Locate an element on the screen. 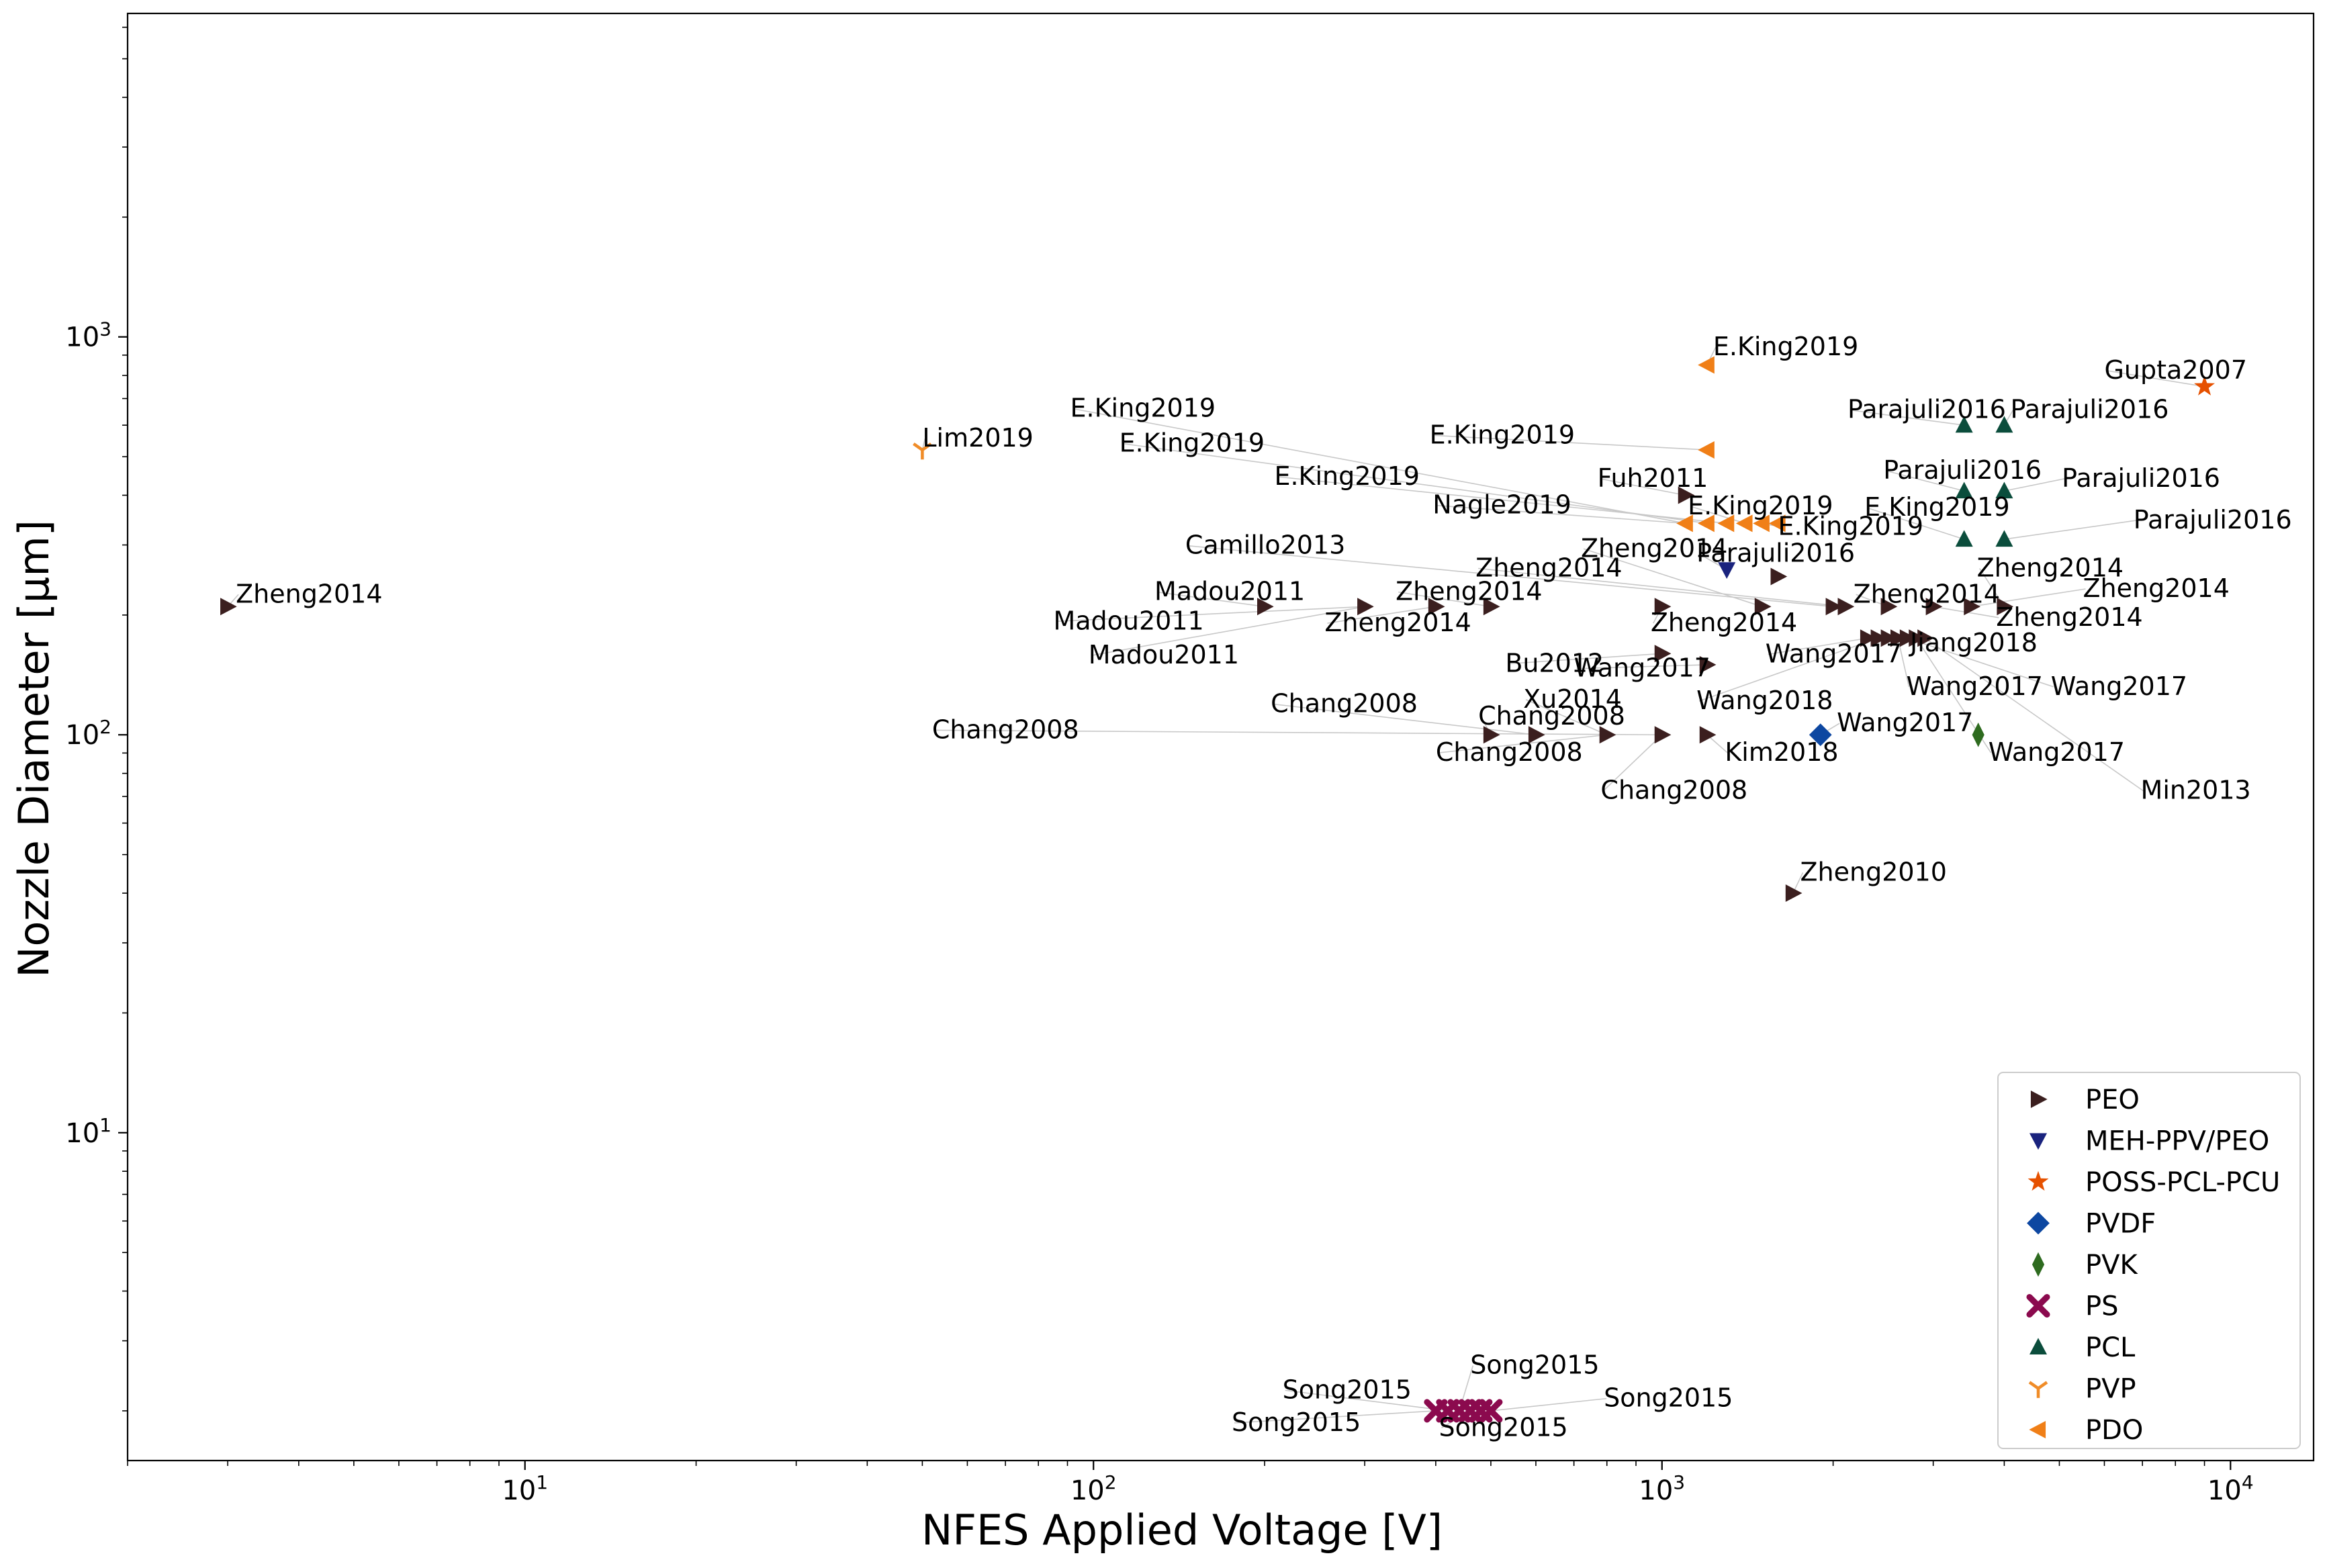 This screenshot has width=2327, height=1568. legend-label: PDO is located at coordinates (2114, 1430).